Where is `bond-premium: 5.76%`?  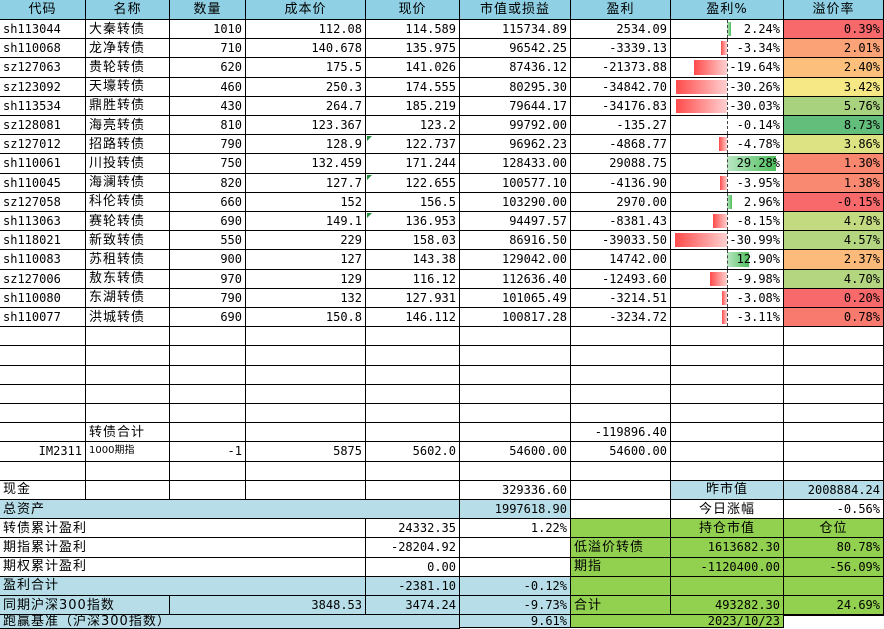 bond-premium: 5.76% is located at coordinates (834, 106).